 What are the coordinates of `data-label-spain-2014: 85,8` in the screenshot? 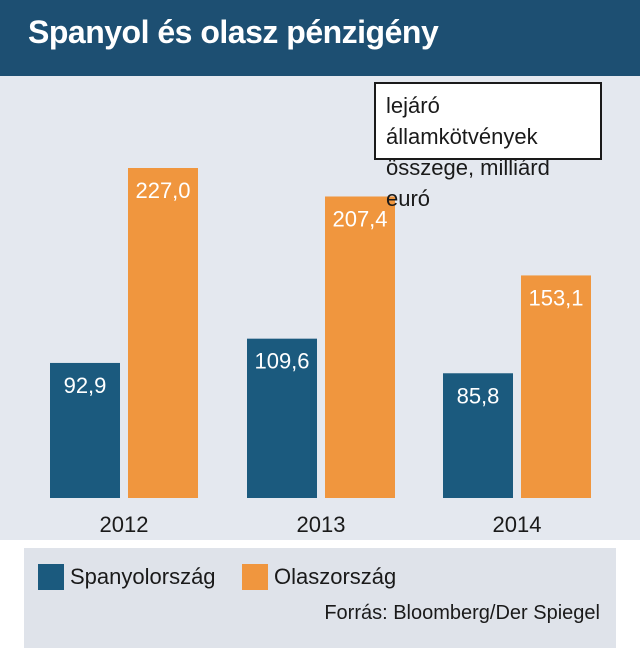 It's located at (478, 395).